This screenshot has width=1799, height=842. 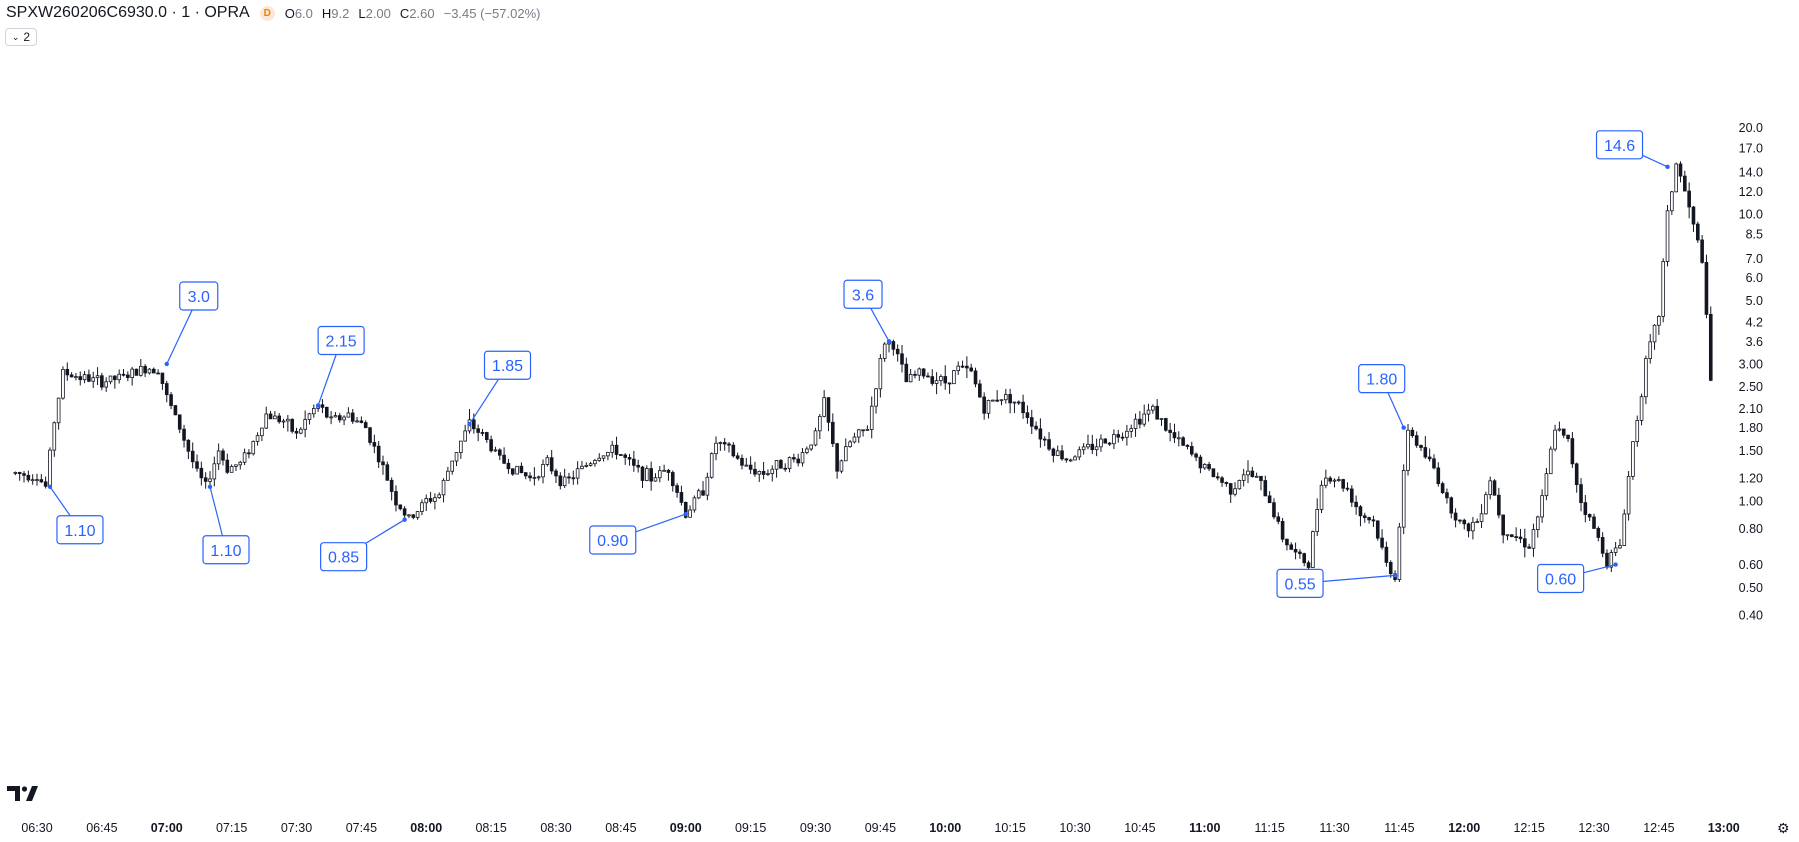 I want to click on price-annotation: 0.85, so click(x=363, y=544).